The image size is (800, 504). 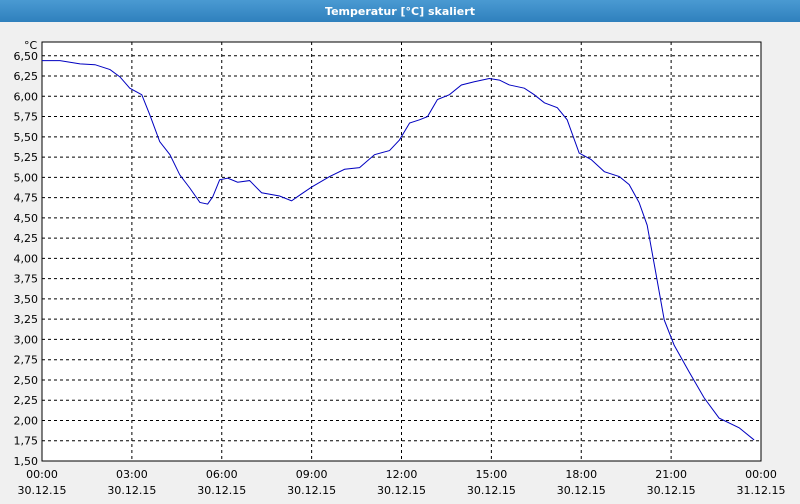 What do you see at coordinates (671, 474) in the screenshot?
I see `x-tick-label: 21:00` at bounding box center [671, 474].